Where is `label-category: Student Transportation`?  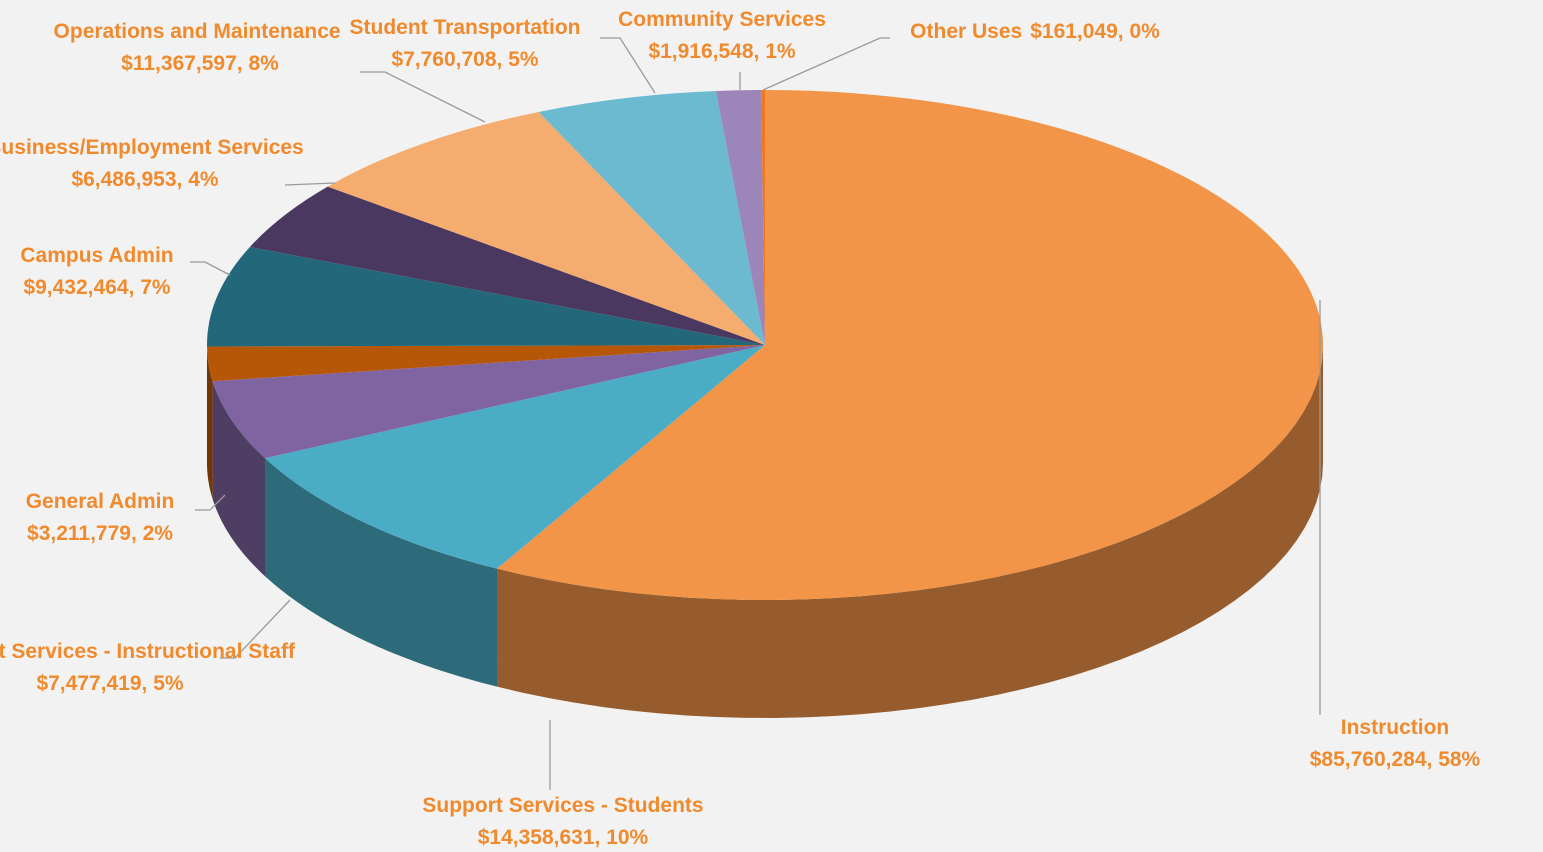 label-category: Student Transportation is located at coordinates (465, 27).